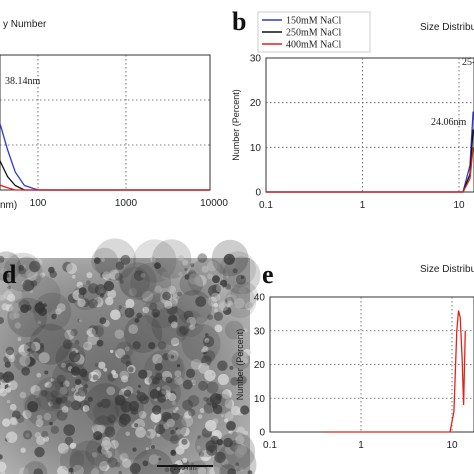  What do you see at coordinates (361, 445) in the screenshot?
I see `x-tick-label: 1` at bounding box center [361, 445].